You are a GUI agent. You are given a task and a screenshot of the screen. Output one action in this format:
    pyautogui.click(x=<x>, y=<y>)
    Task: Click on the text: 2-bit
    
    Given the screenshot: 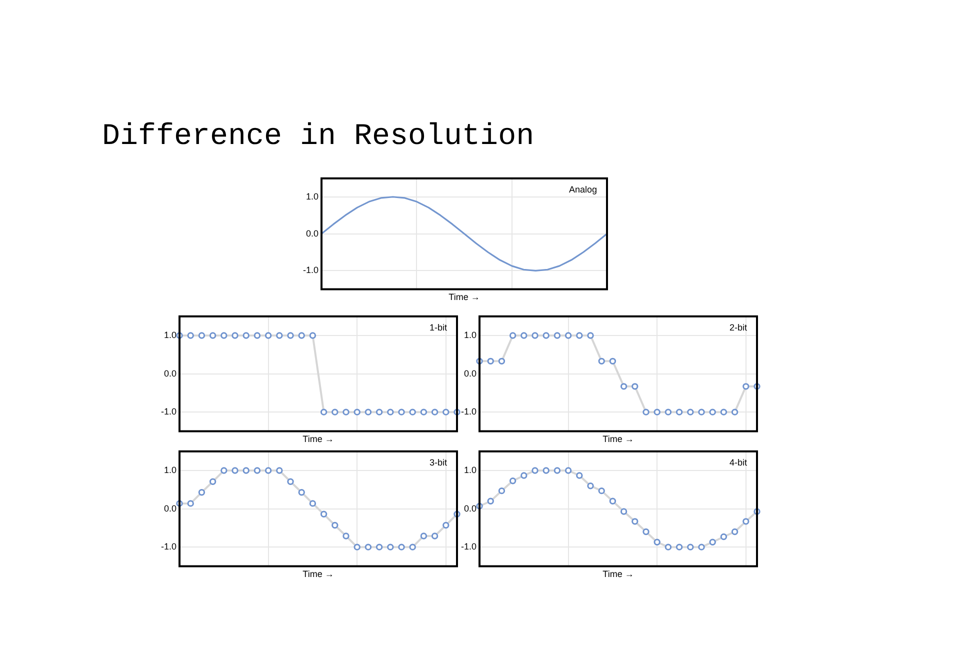 What is the action you would take?
    pyautogui.click(x=738, y=327)
    